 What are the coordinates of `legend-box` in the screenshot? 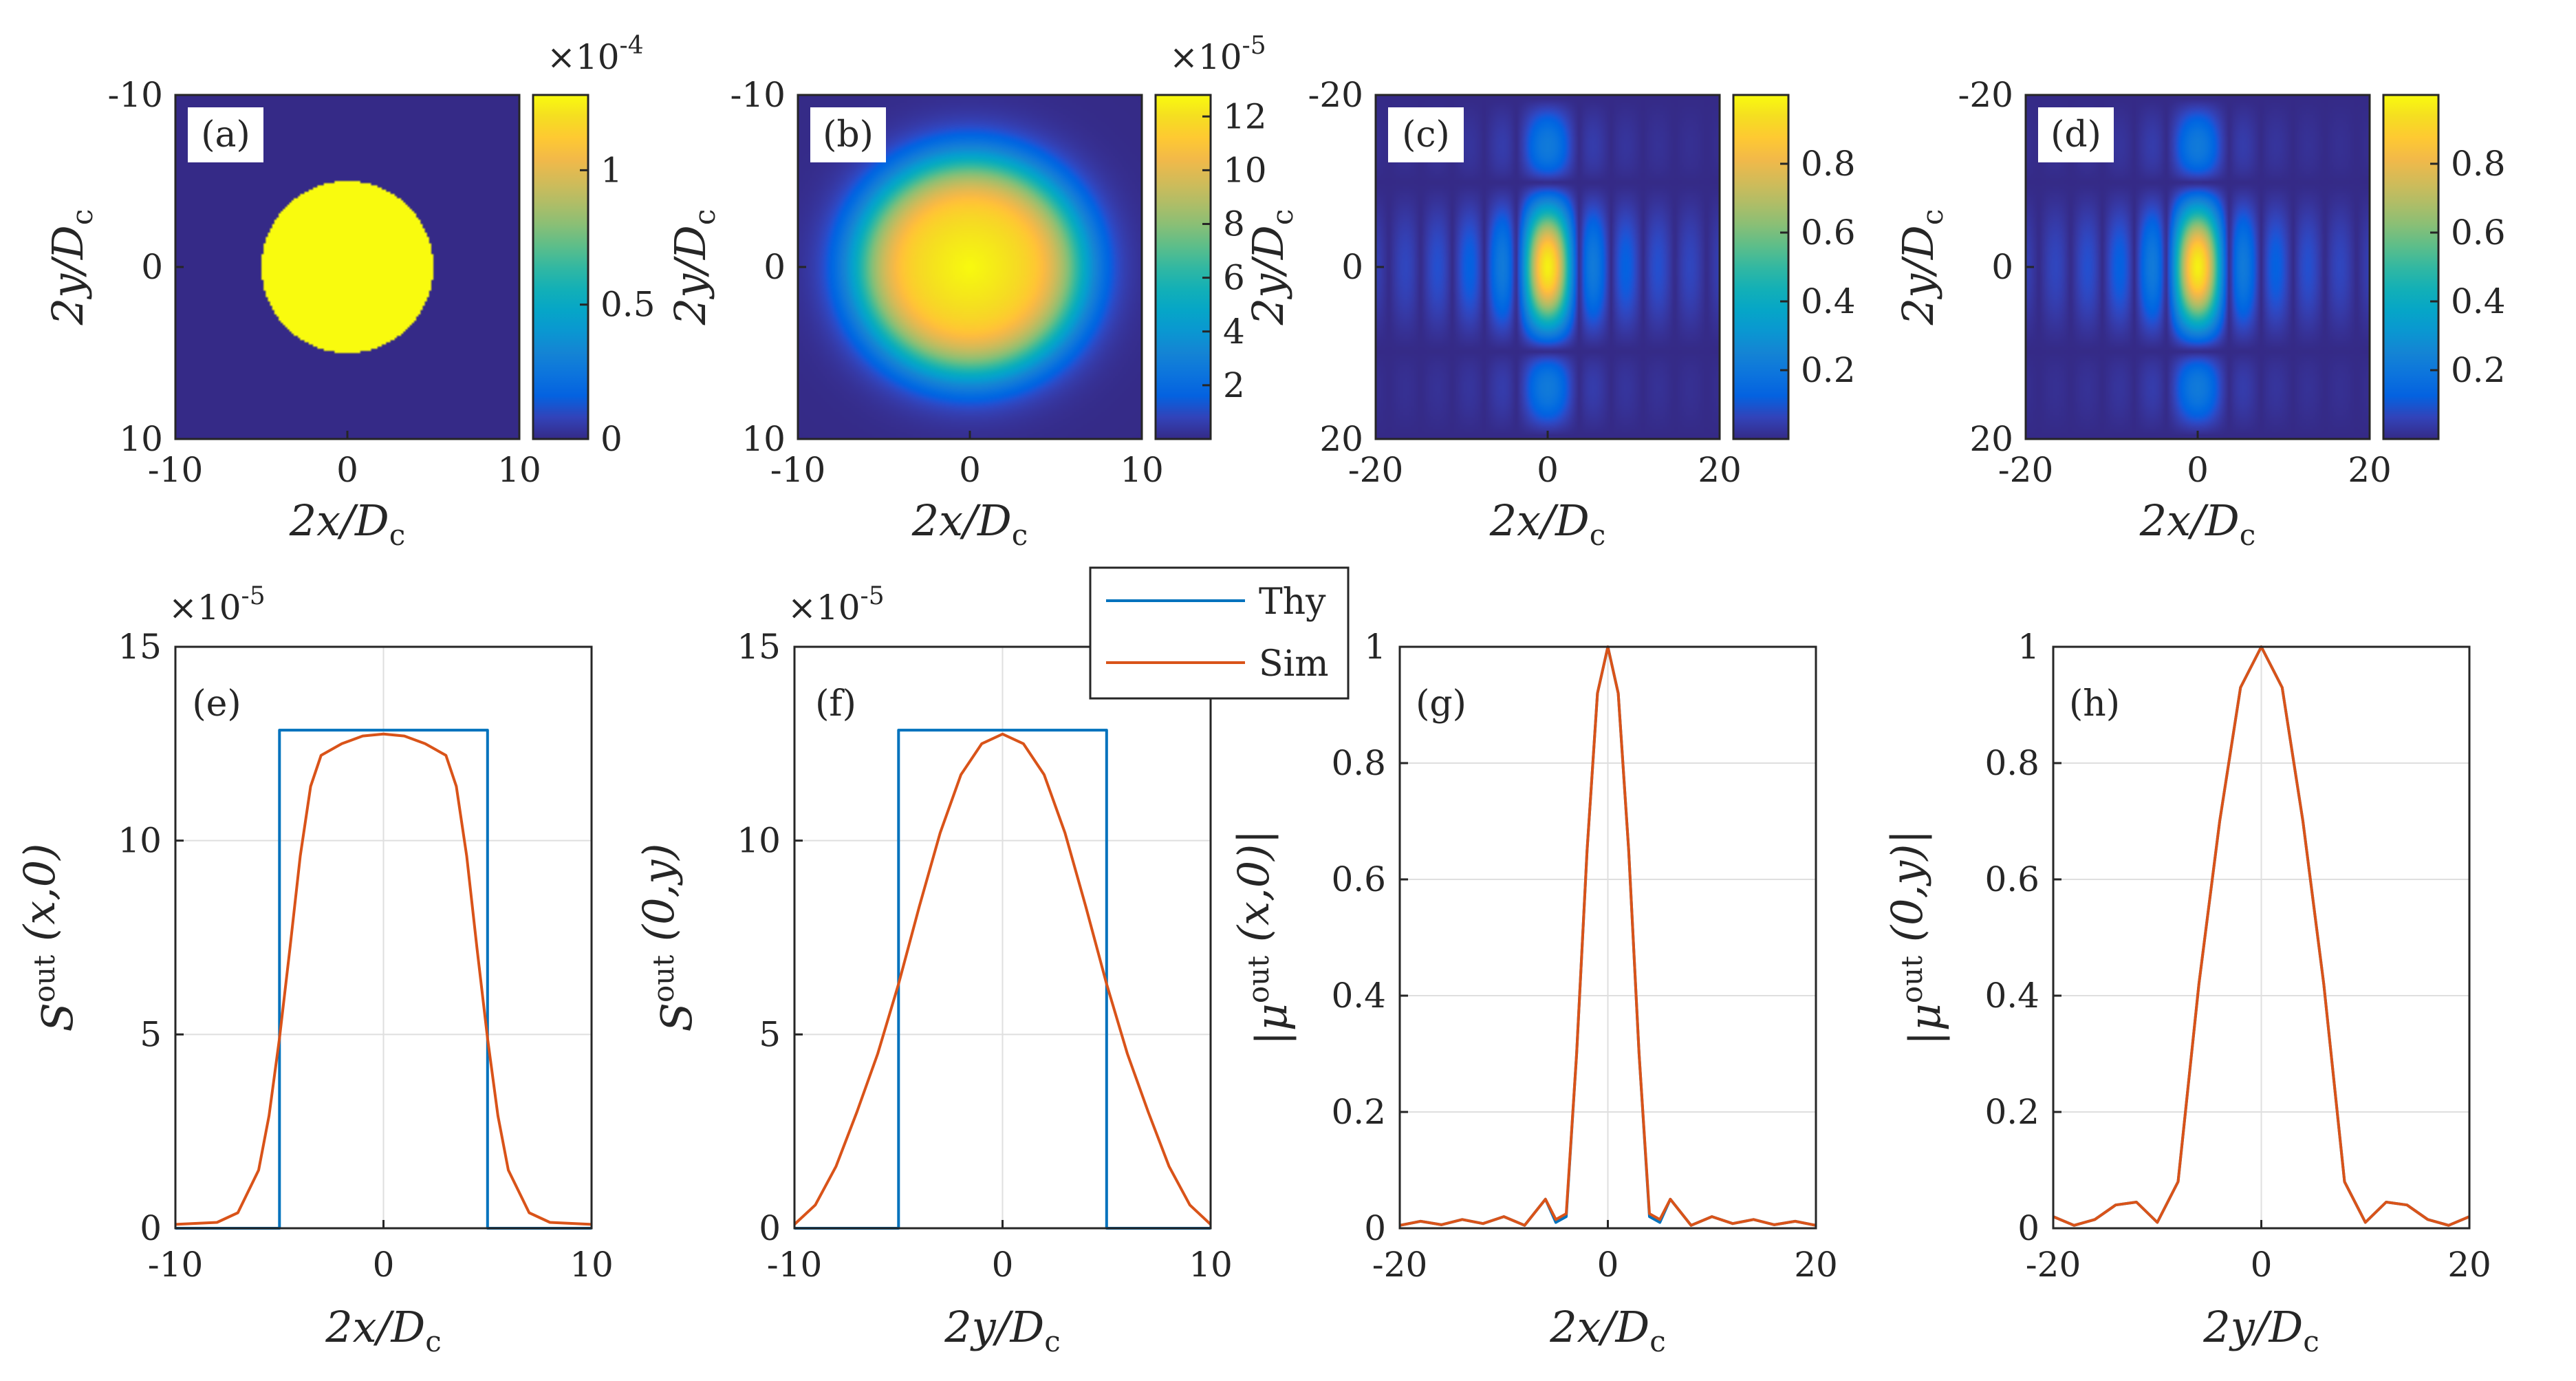 It's located at (1219, 633).